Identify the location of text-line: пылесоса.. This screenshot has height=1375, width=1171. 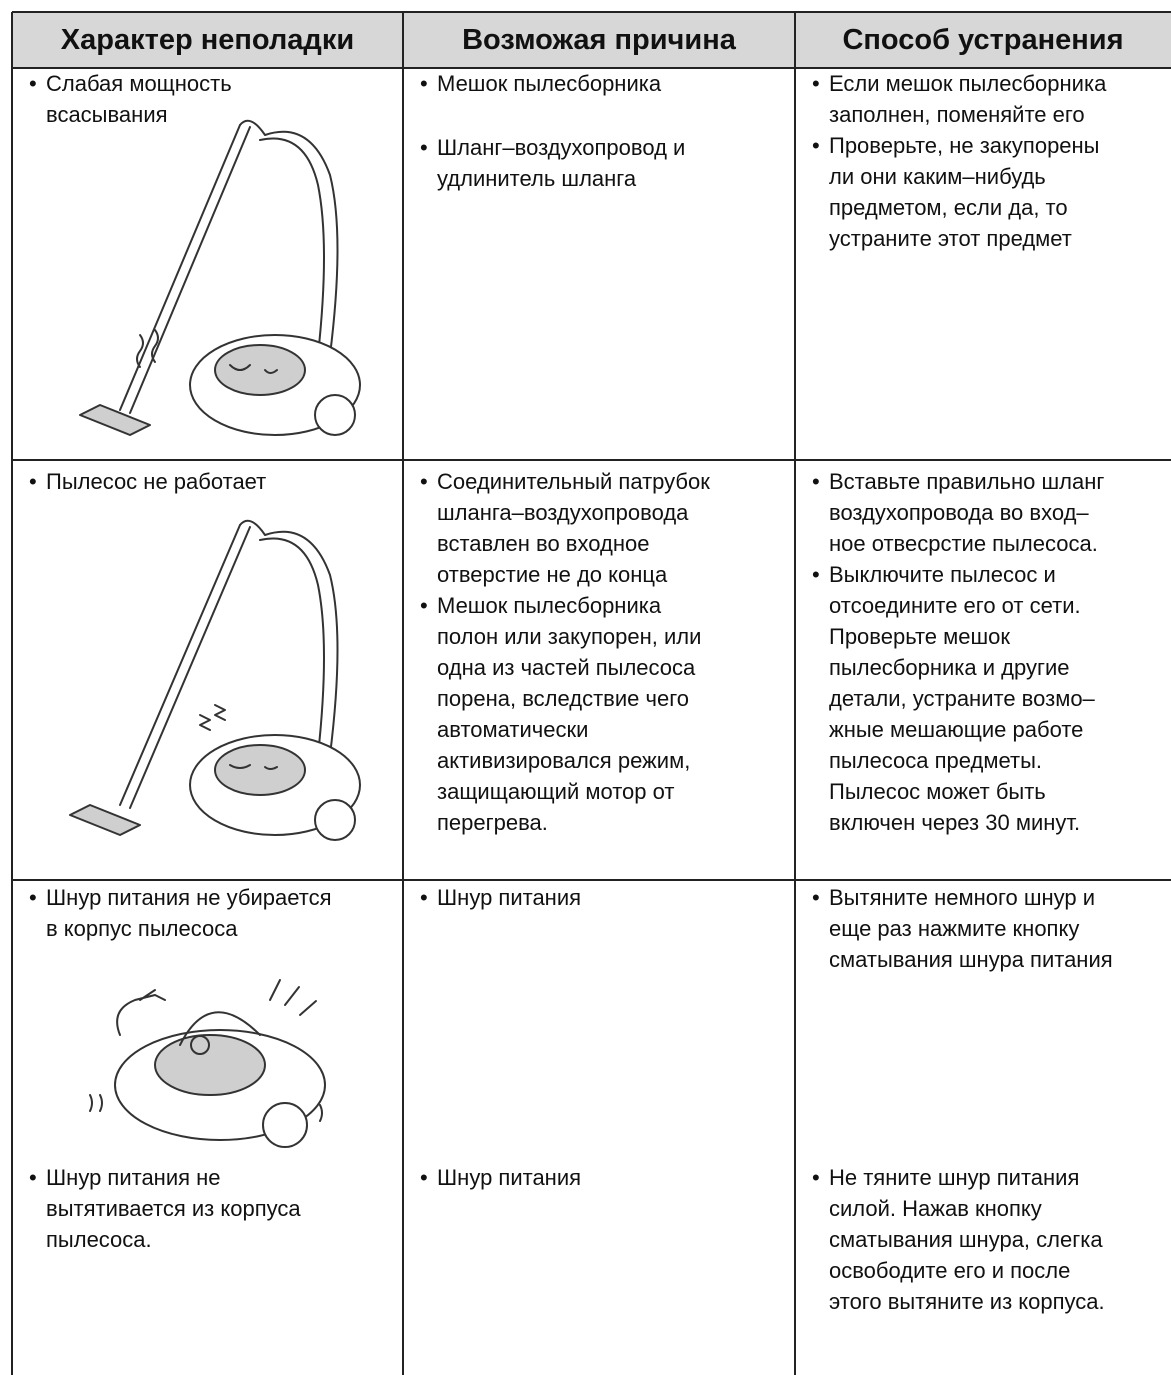
(99, 1239).